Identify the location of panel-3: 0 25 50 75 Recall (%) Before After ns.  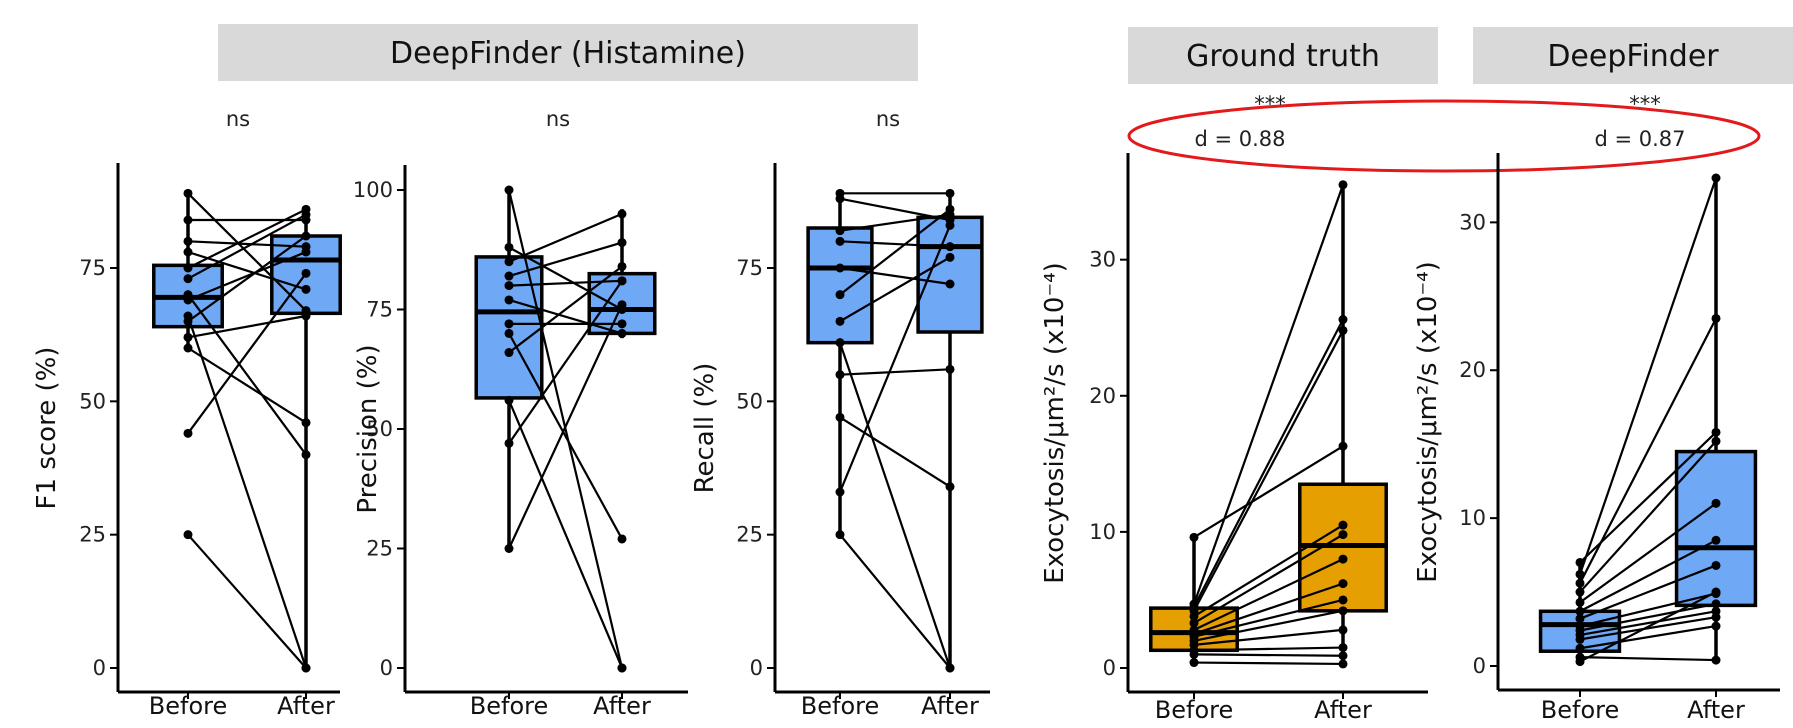
(840, 413).